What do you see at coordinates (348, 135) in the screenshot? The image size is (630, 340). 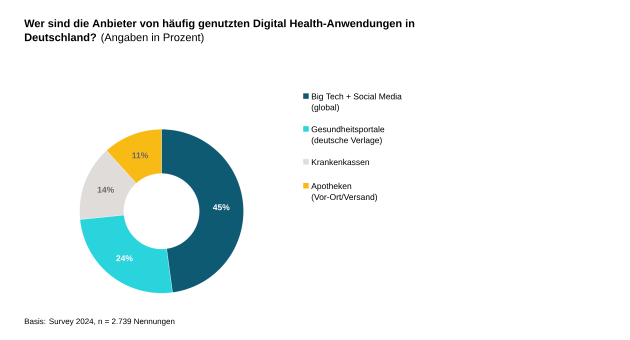 I see `legend-label: Gesundheitsportale (deutsche Verlage)` at bounding box center [348, 135].